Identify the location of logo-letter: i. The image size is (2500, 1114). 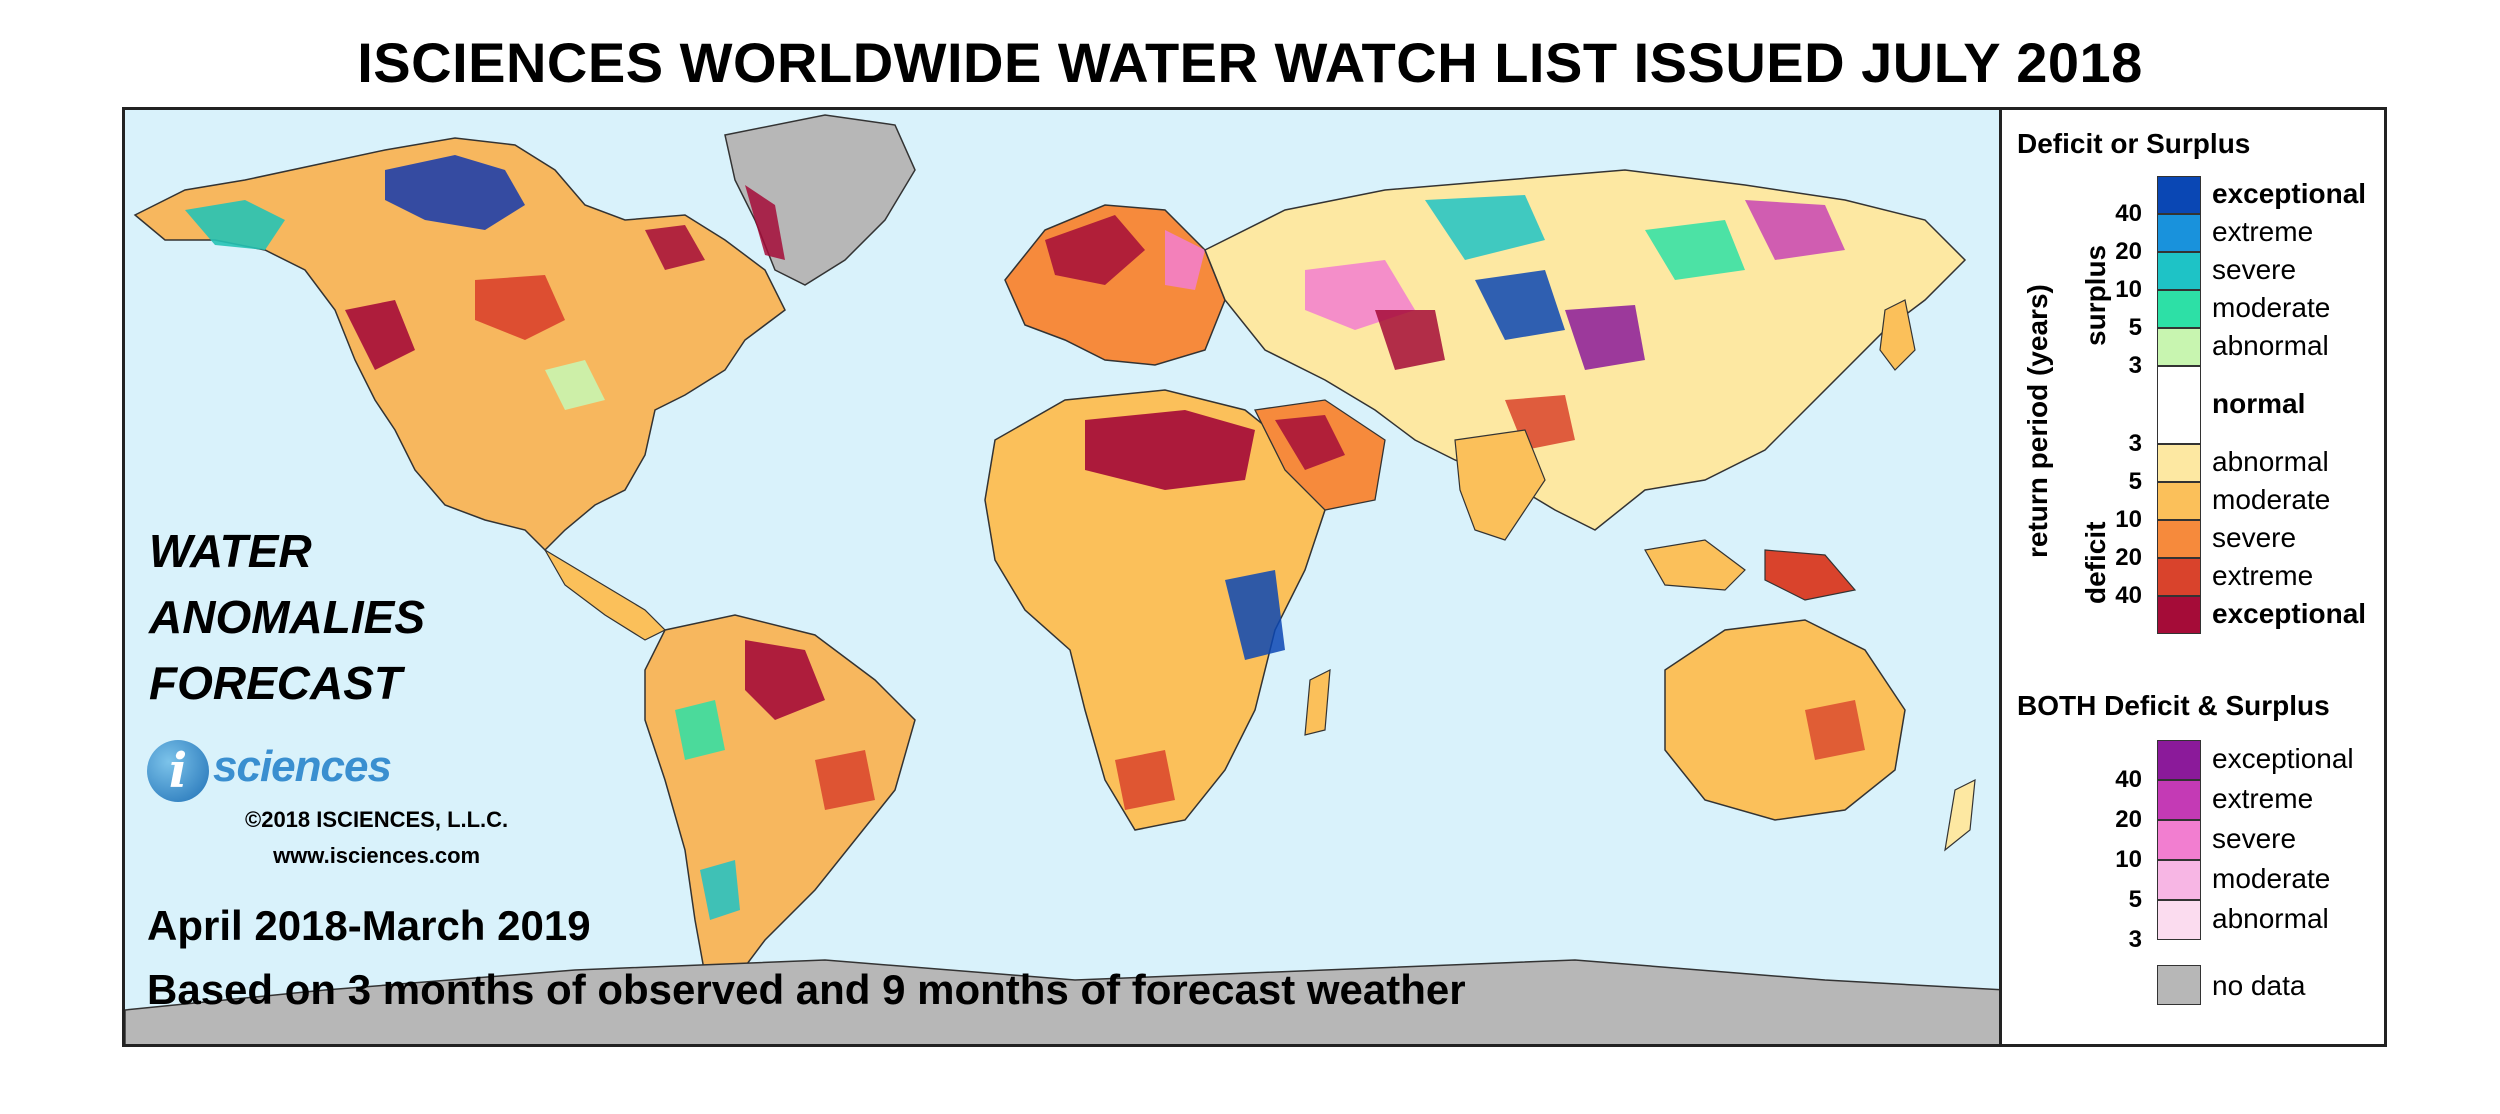
(178, 771).